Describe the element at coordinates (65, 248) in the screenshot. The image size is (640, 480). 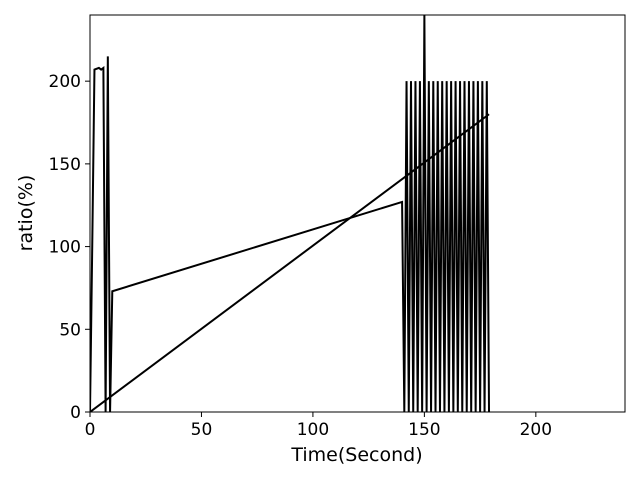
I see `y-tick-label: 100` at that location.